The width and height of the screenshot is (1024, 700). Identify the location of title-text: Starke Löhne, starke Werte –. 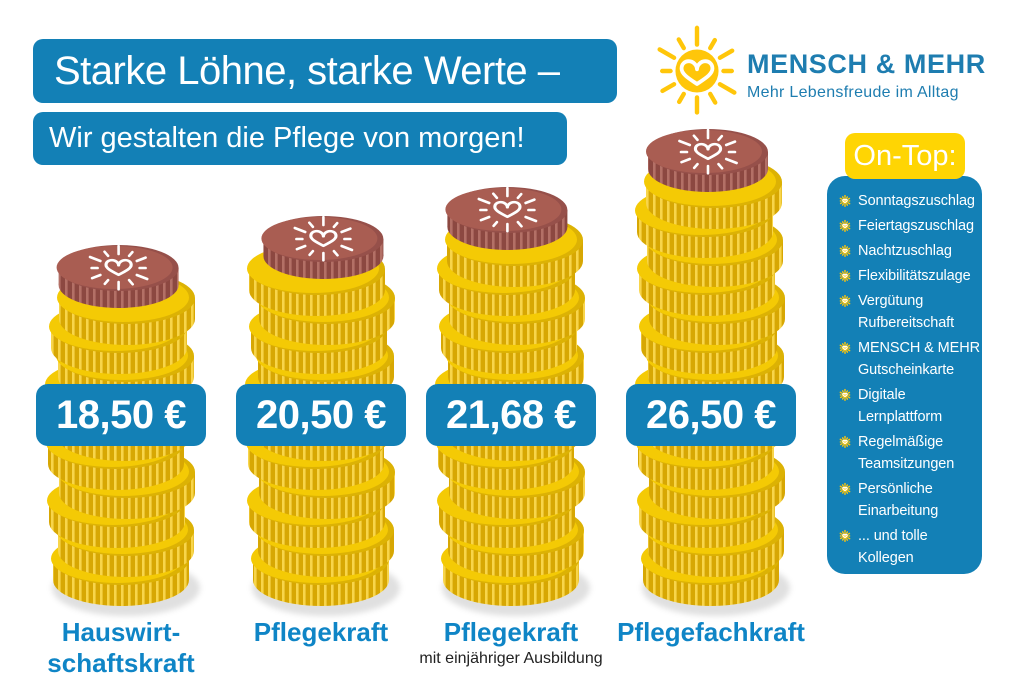
(307, 70).